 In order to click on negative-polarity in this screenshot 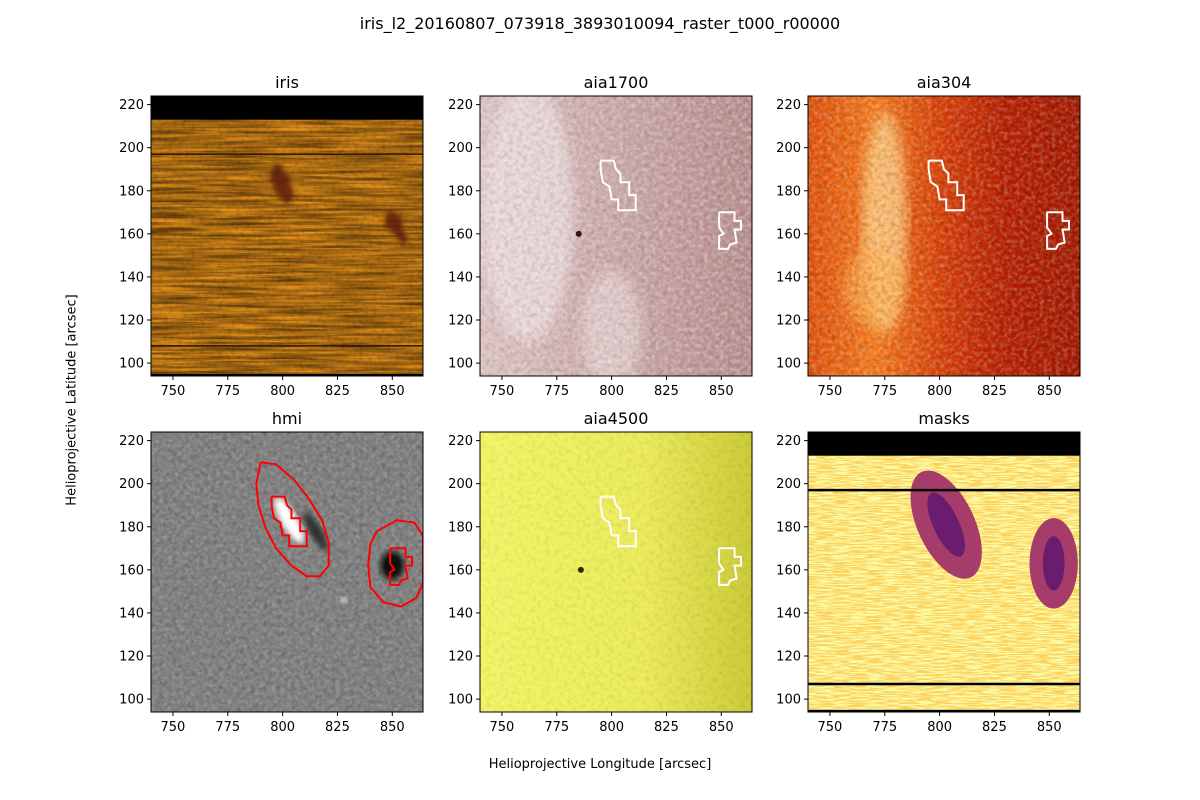, I will do `click(315, 531)`.